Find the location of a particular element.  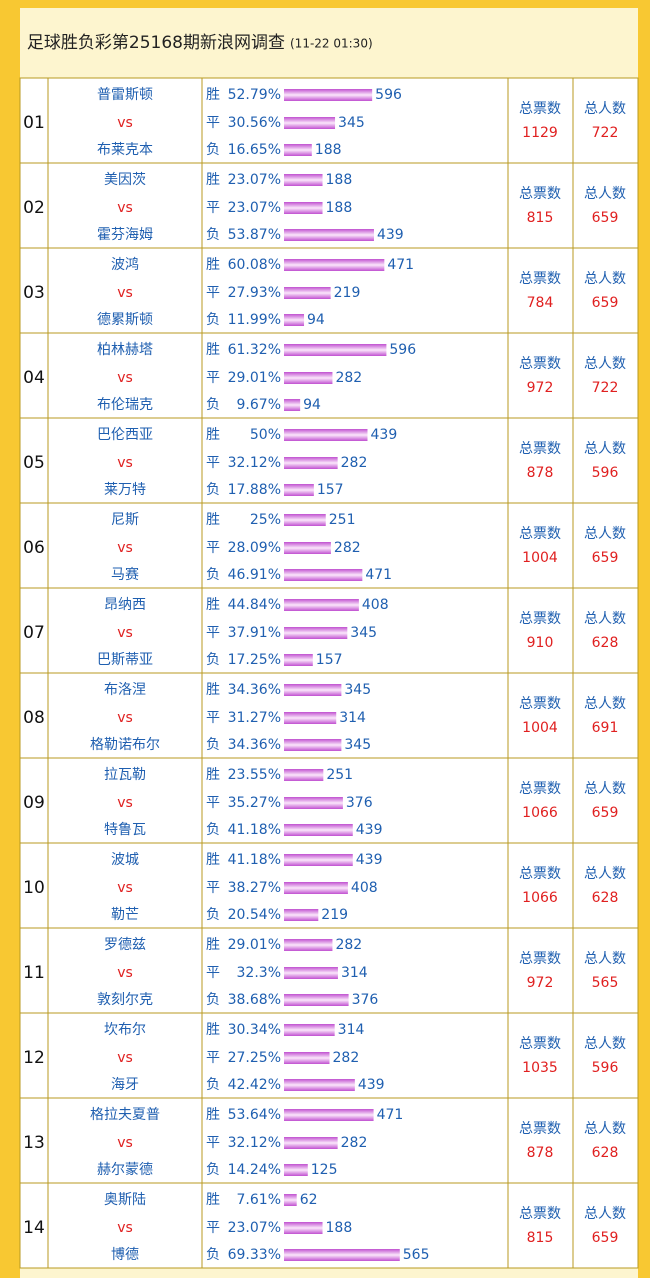

votes: 1004 is located at coordinates (540, 728).